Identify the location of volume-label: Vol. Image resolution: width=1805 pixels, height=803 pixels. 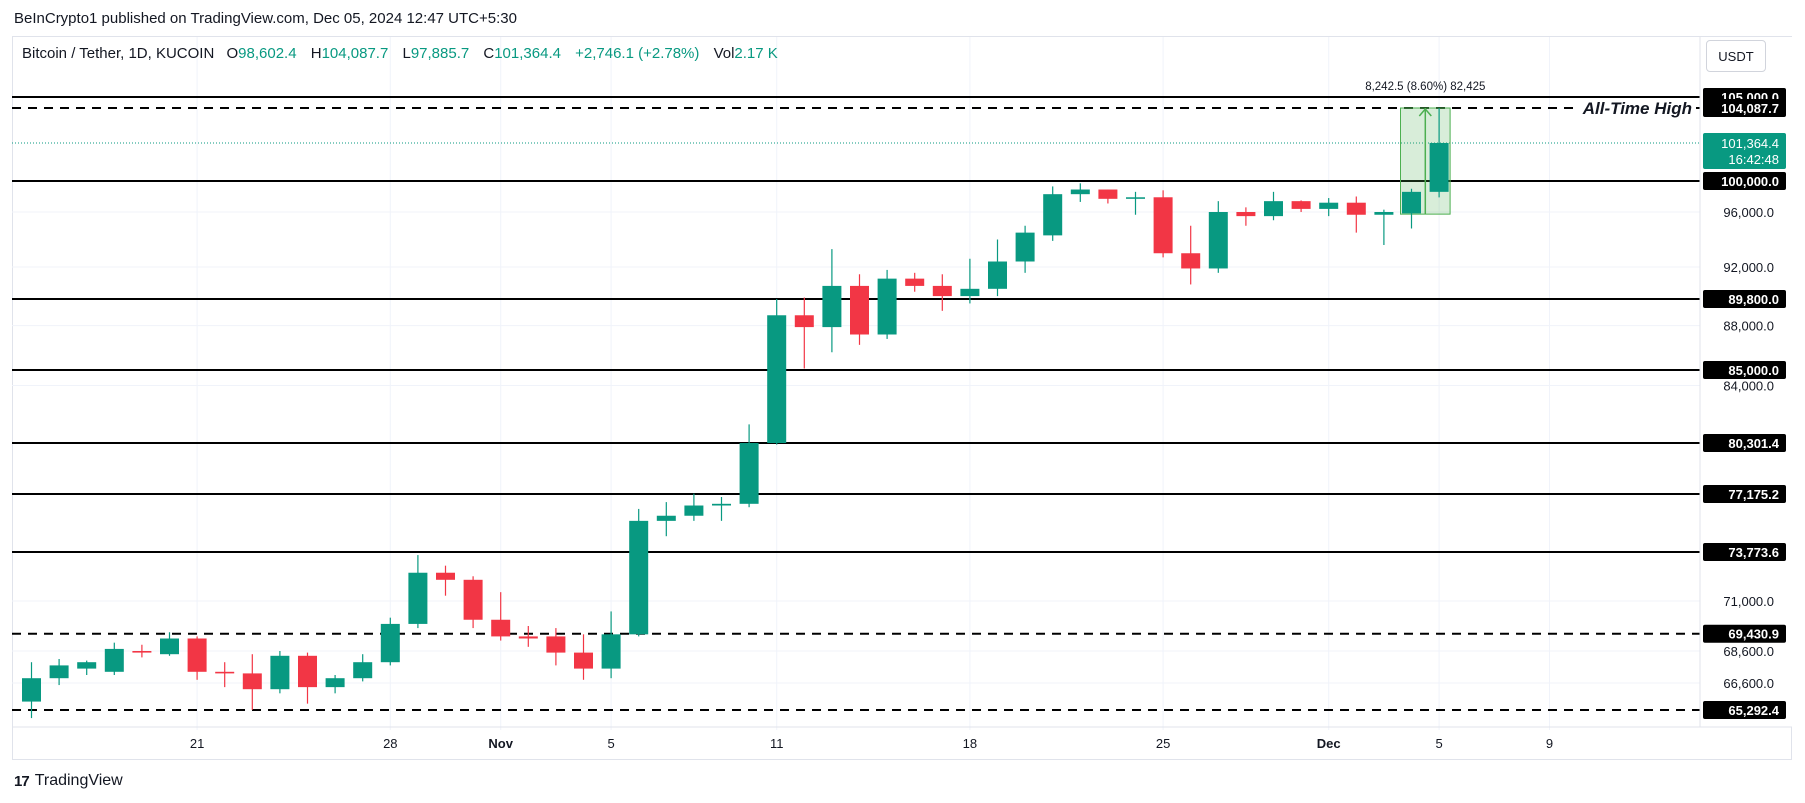
(724, 53).